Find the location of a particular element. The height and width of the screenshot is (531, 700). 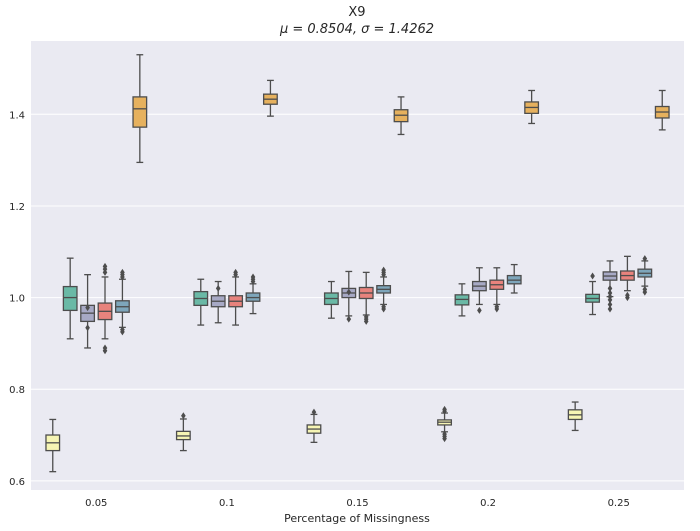

y-tick-label: 0.6 is located at coordinates (17, 482).